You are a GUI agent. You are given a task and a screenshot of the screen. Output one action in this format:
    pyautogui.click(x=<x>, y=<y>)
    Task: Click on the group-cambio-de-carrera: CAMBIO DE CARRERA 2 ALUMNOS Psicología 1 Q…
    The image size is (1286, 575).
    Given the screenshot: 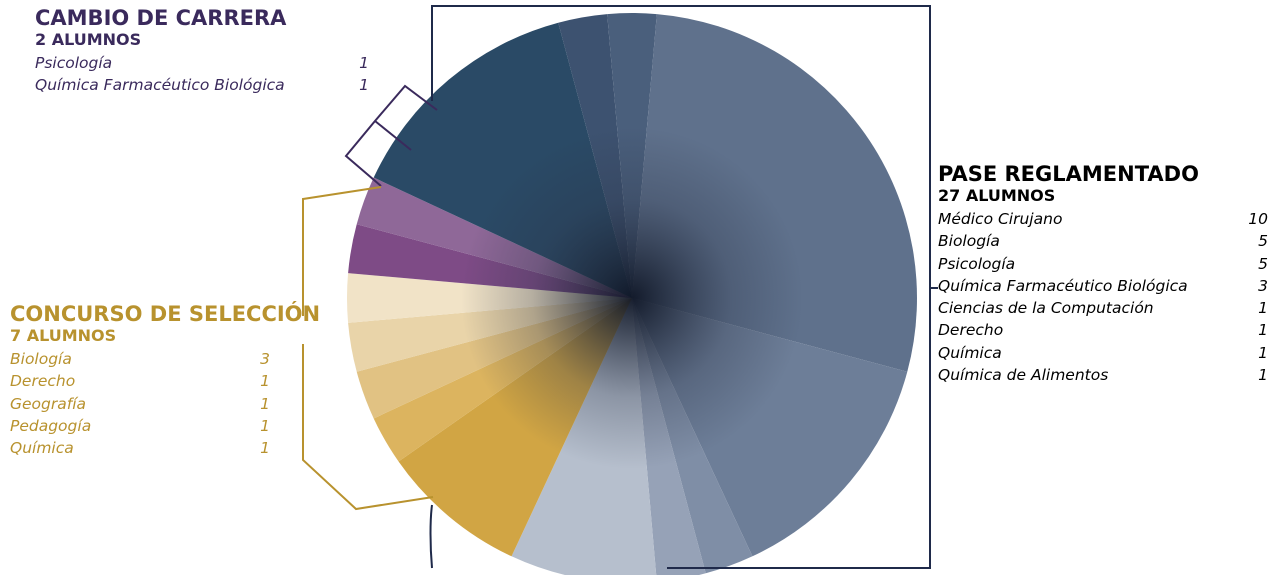 What is the action you would take?
    pyautogui.click(x=202, y=51)
    